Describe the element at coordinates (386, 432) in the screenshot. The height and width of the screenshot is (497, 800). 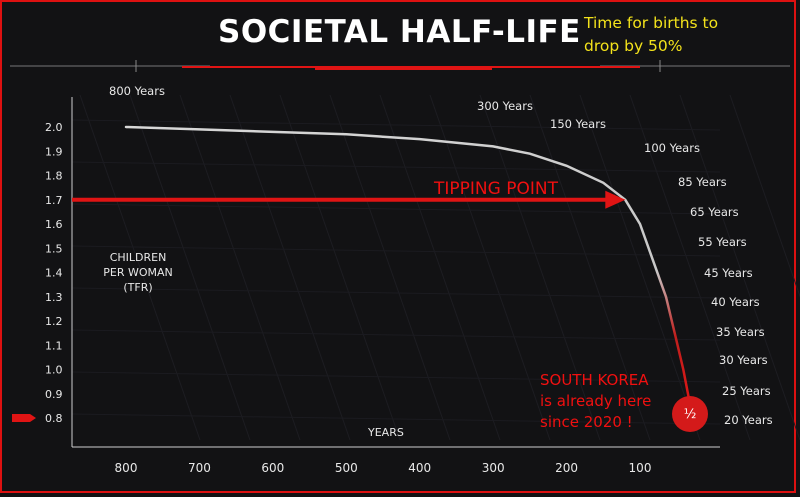
I see `x-axis-label: YEARS` at that location.